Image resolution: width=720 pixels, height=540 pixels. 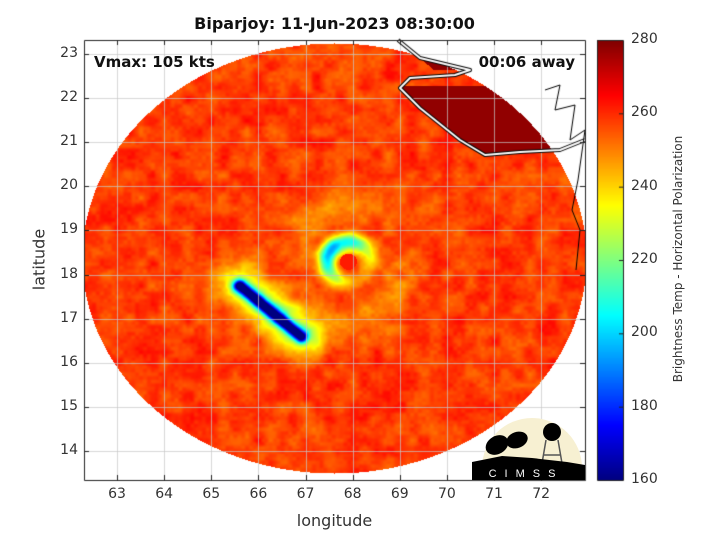 I want to click on cimss-logo: CIMSS, so click(x=528, y=449).